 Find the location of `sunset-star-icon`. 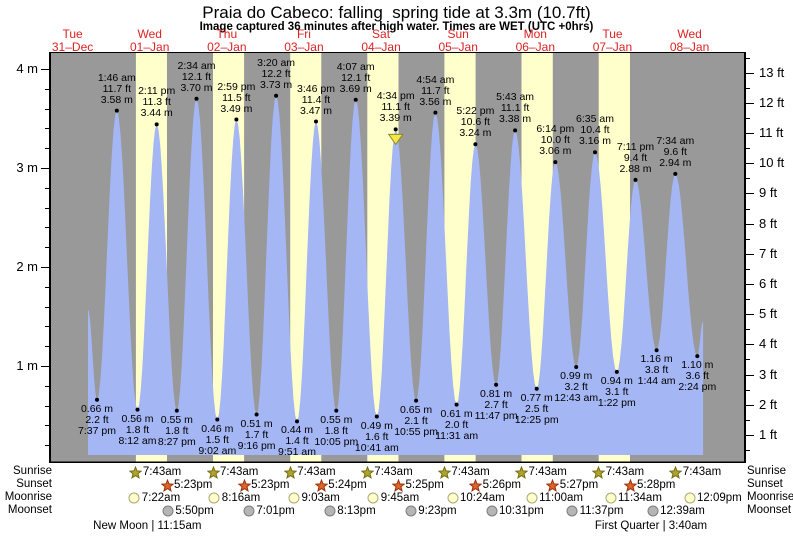

sunset-star-icon is located at coordinates (630, 485).